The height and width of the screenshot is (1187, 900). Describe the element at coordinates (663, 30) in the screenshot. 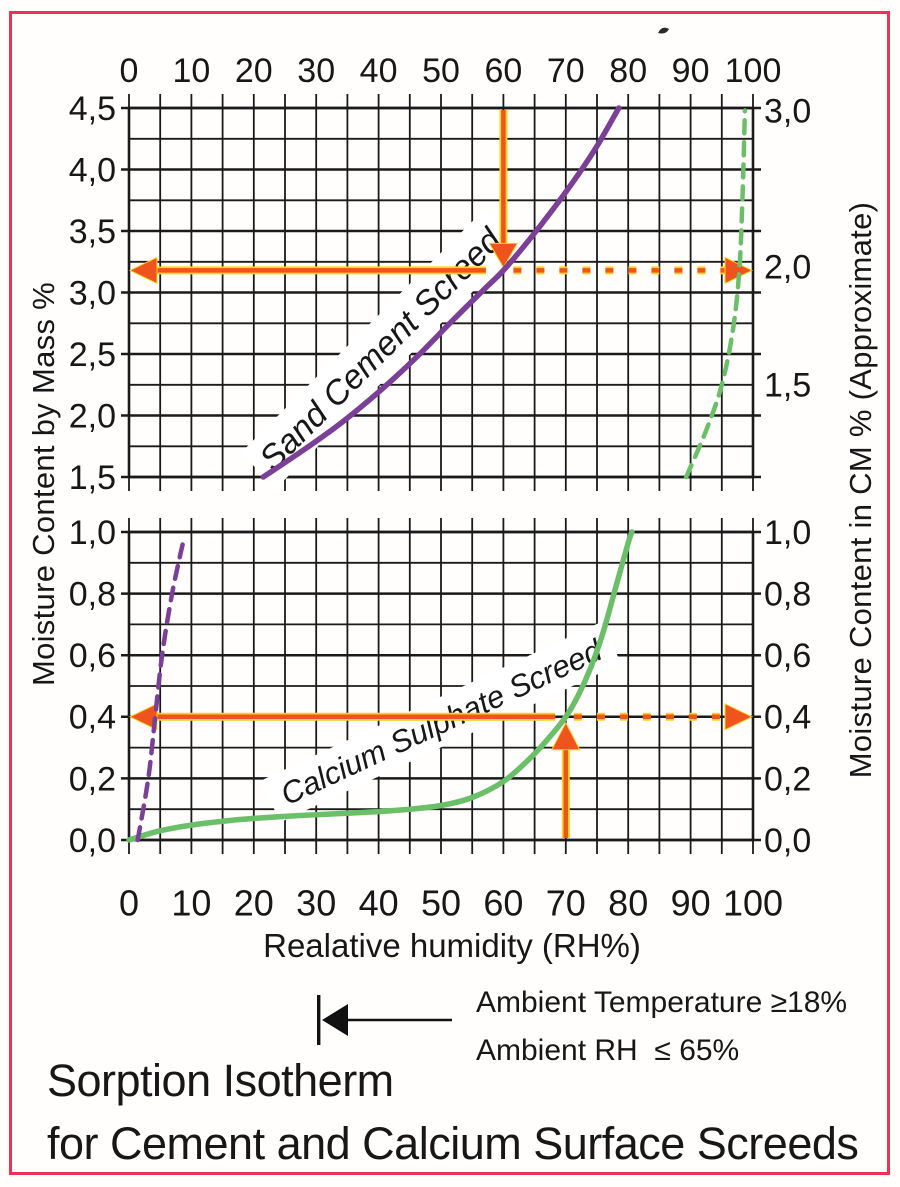

I see `scan-artifact-mark` at that location.